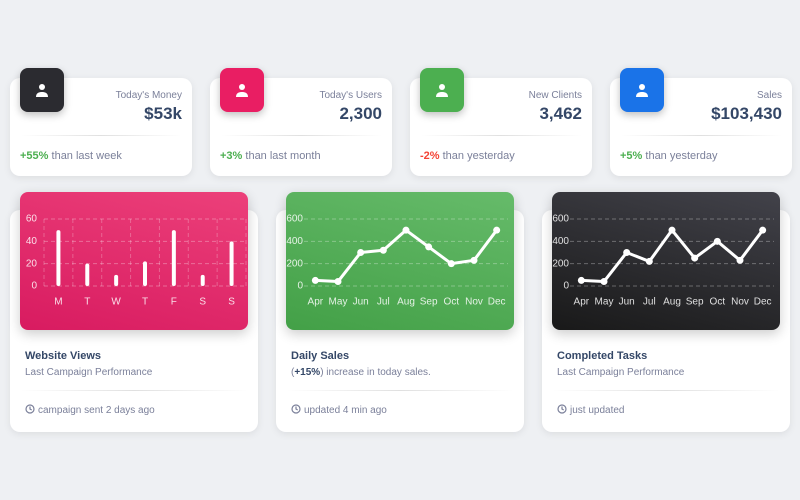 The image size is (800, 500). Describe the element at coordinates (360, 113) in the screenshot. I see `stat-value: 2,300` at that location.